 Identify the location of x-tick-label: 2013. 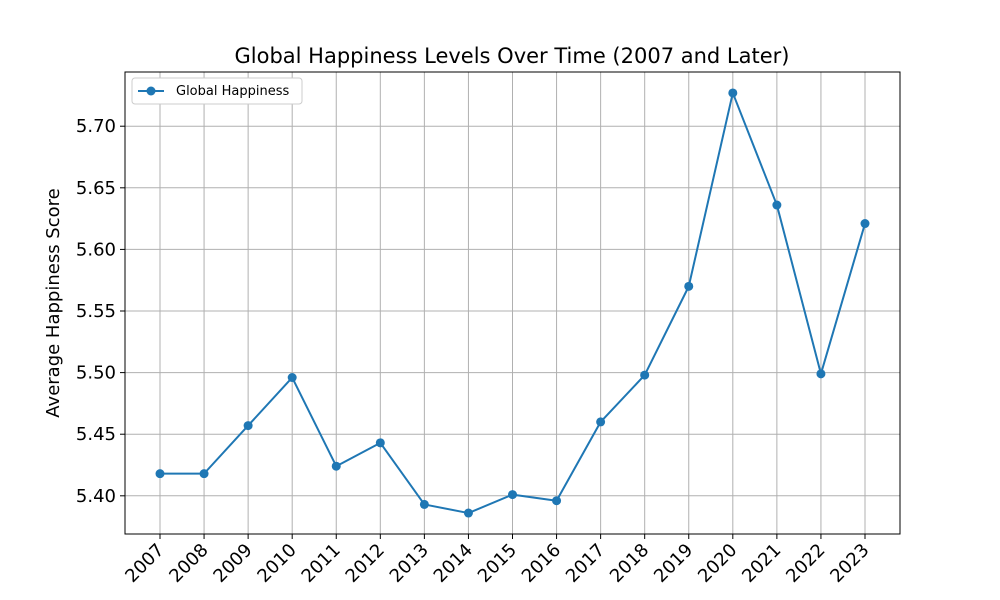
(409, 563).